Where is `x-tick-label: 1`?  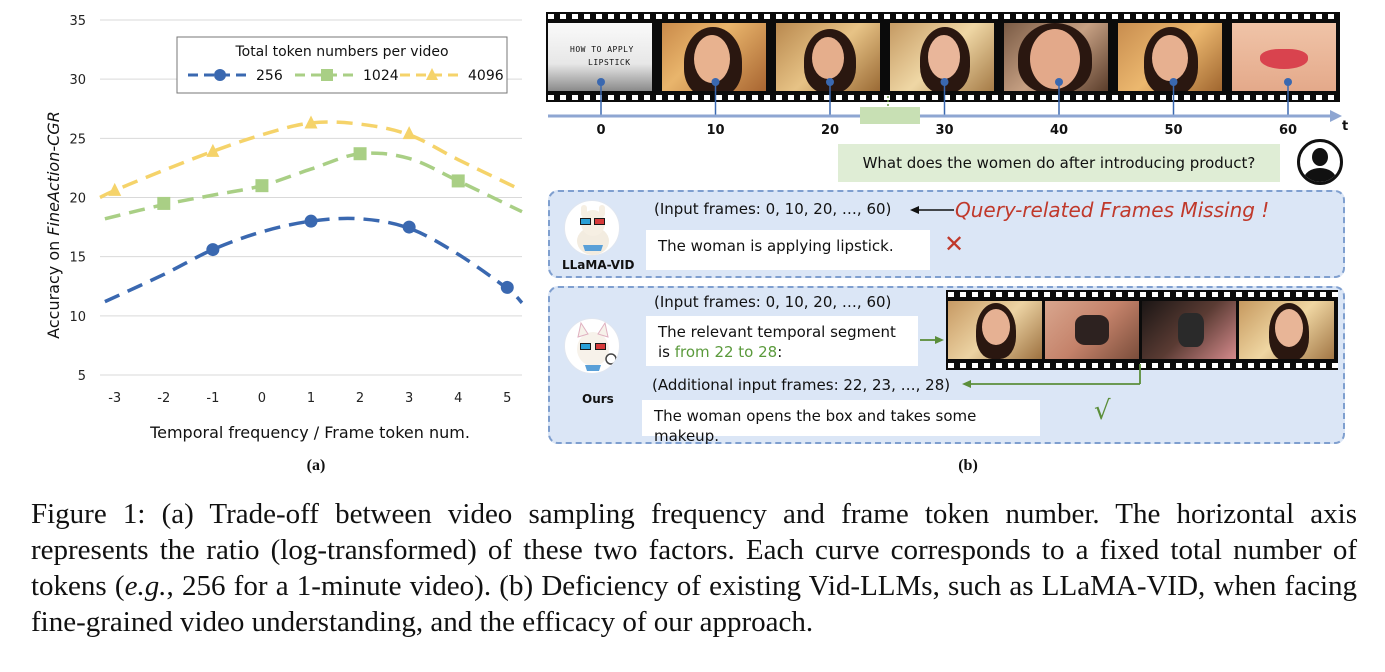
x-tick-label: 1 is located at coordinates (311, 398).